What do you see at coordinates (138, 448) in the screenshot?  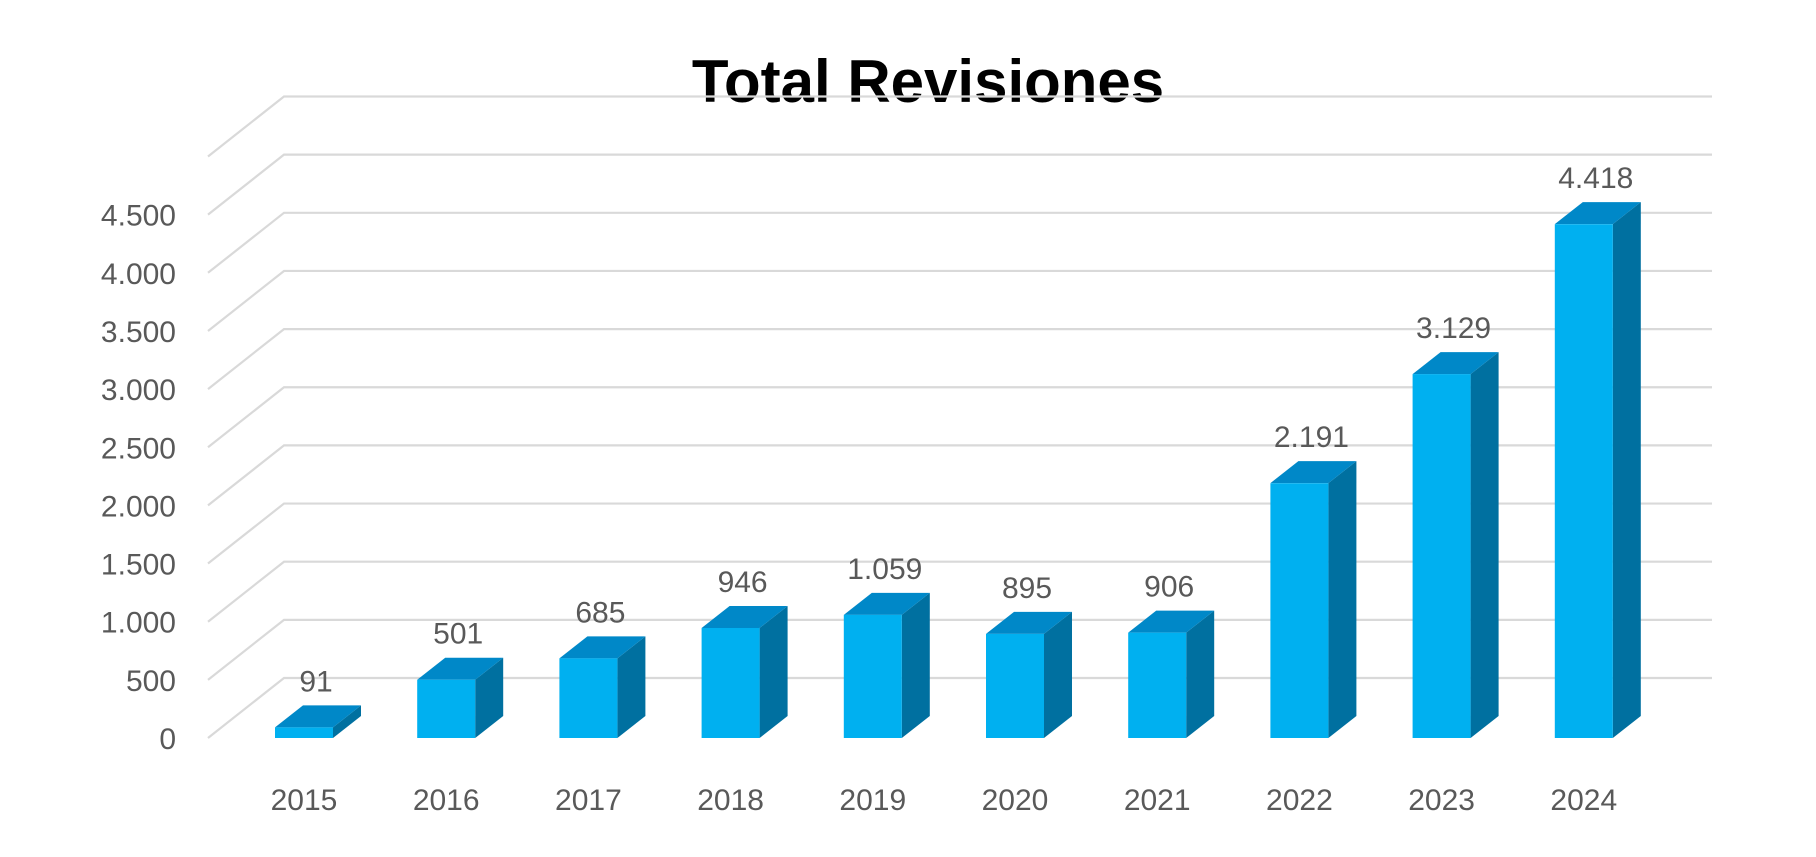 I see `y-tick-label: 2.500` at bounding box center [138, 448].